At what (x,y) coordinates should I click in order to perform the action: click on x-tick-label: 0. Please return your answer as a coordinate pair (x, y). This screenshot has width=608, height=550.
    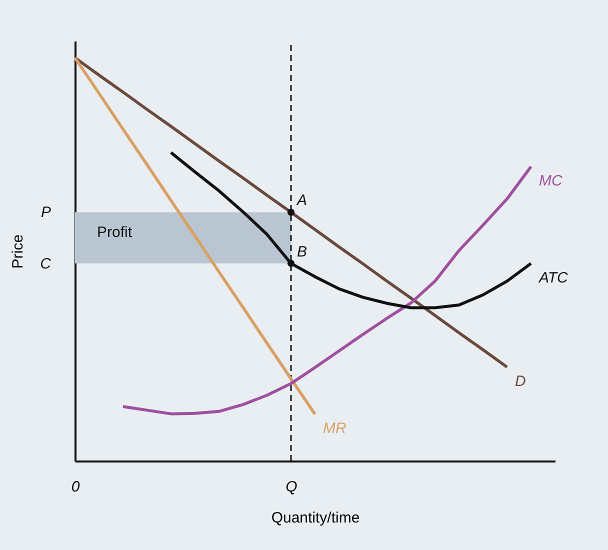
    Looking at the image, I should click on (75, 487).